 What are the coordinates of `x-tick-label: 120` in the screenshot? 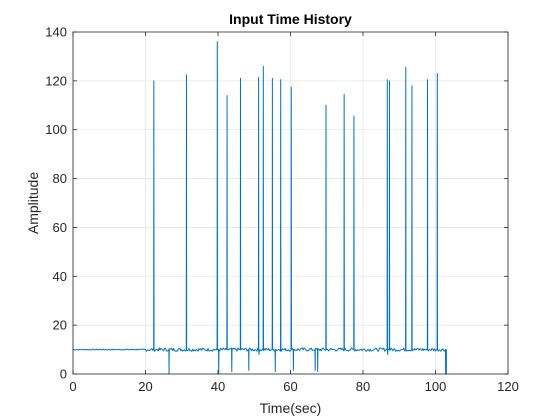 It's located at (508, 386).